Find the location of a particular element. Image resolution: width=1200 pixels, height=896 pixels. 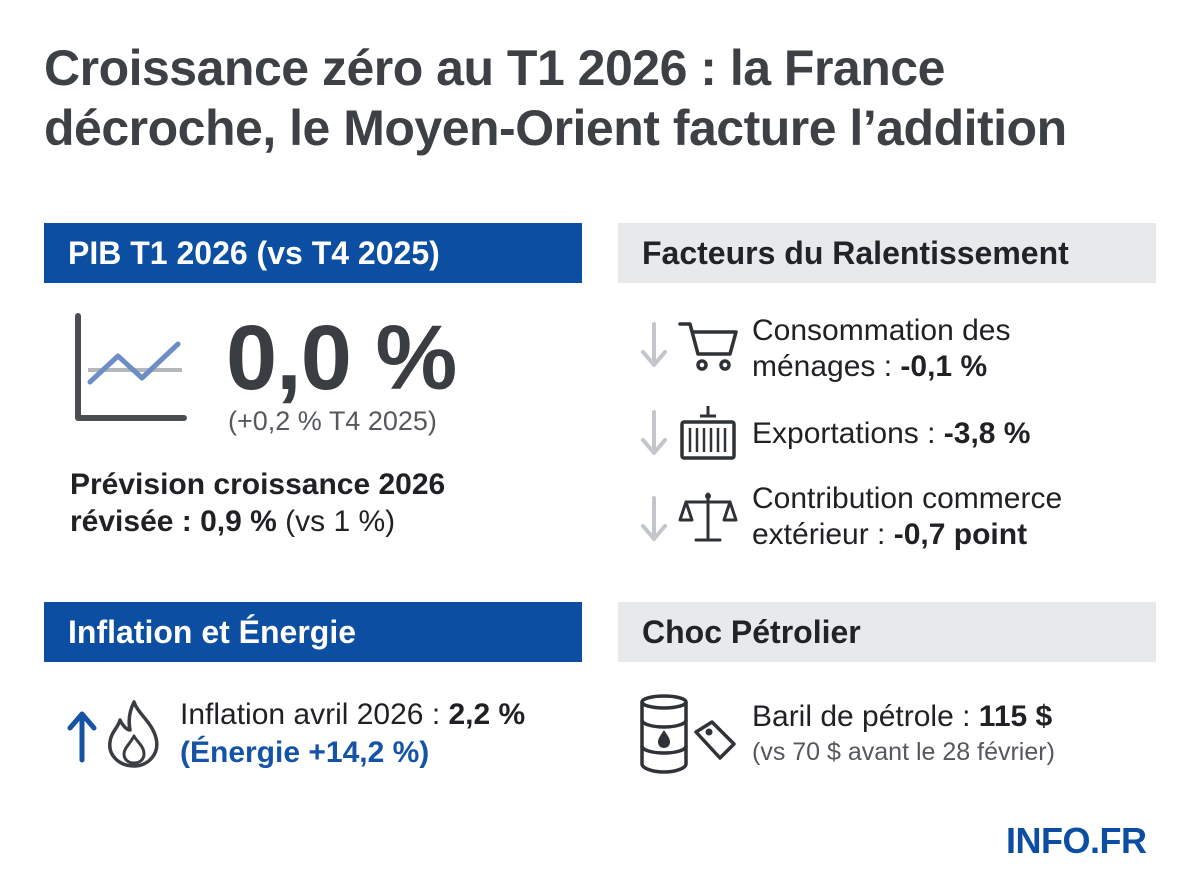

oil-value: 115 $ is located at coordinates (1015, 716).